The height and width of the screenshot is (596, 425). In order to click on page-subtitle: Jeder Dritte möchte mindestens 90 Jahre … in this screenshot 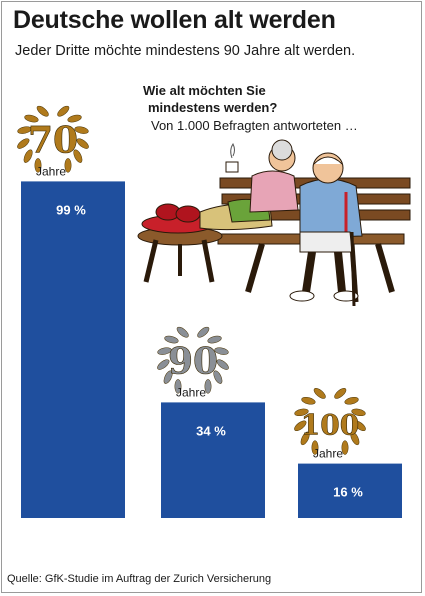, I will do `click(185, 51)`.